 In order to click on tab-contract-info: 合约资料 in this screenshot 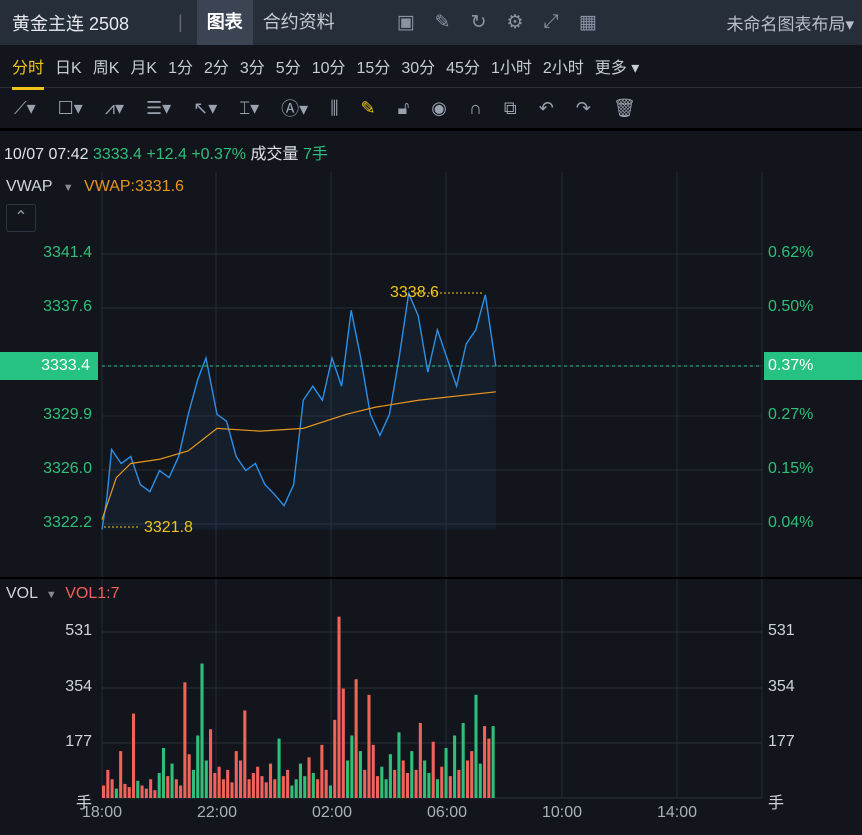, I will do `click(298, 22)`.